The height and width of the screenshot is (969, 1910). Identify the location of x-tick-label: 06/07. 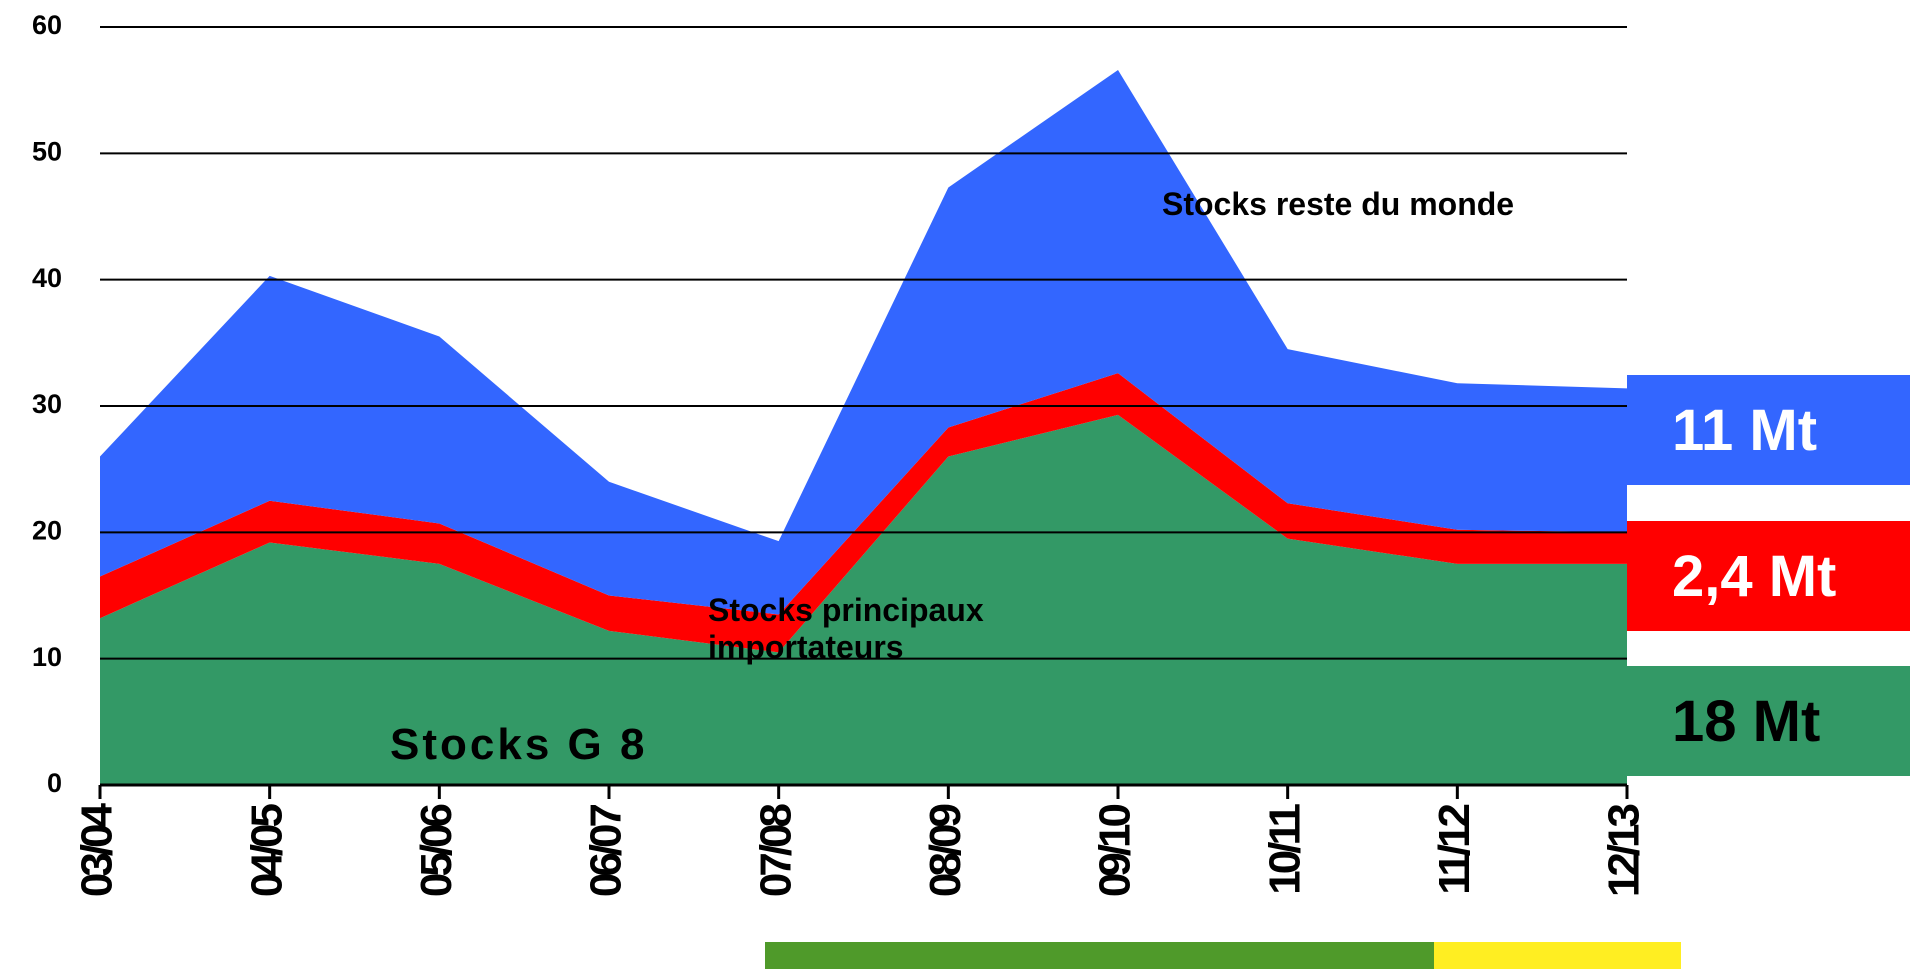
(606, 850).